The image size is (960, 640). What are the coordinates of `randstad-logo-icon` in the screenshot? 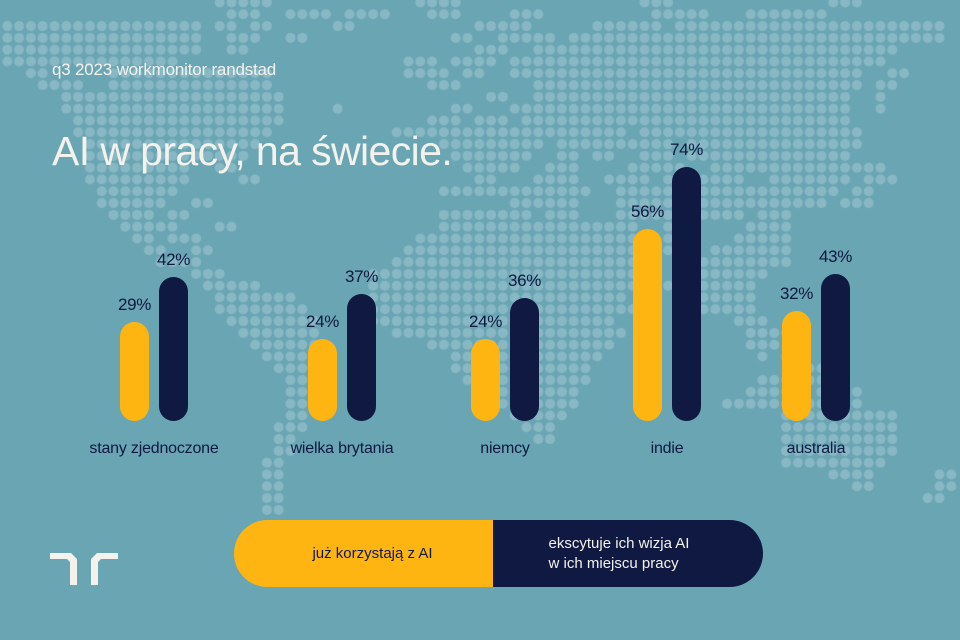 It's located at (84, 569).